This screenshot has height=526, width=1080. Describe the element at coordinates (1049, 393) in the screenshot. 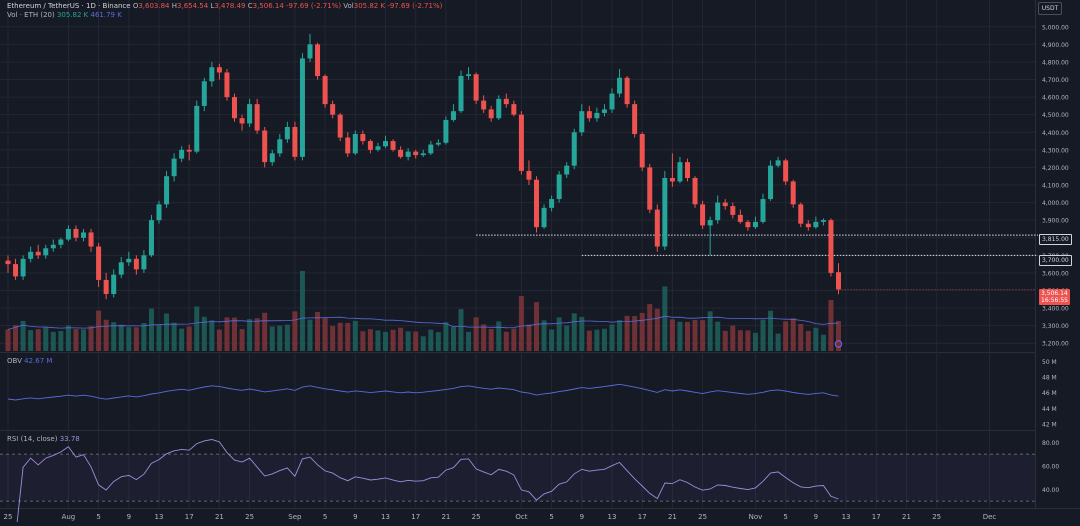

I see `obv-tick-label: 46 M` at that location.